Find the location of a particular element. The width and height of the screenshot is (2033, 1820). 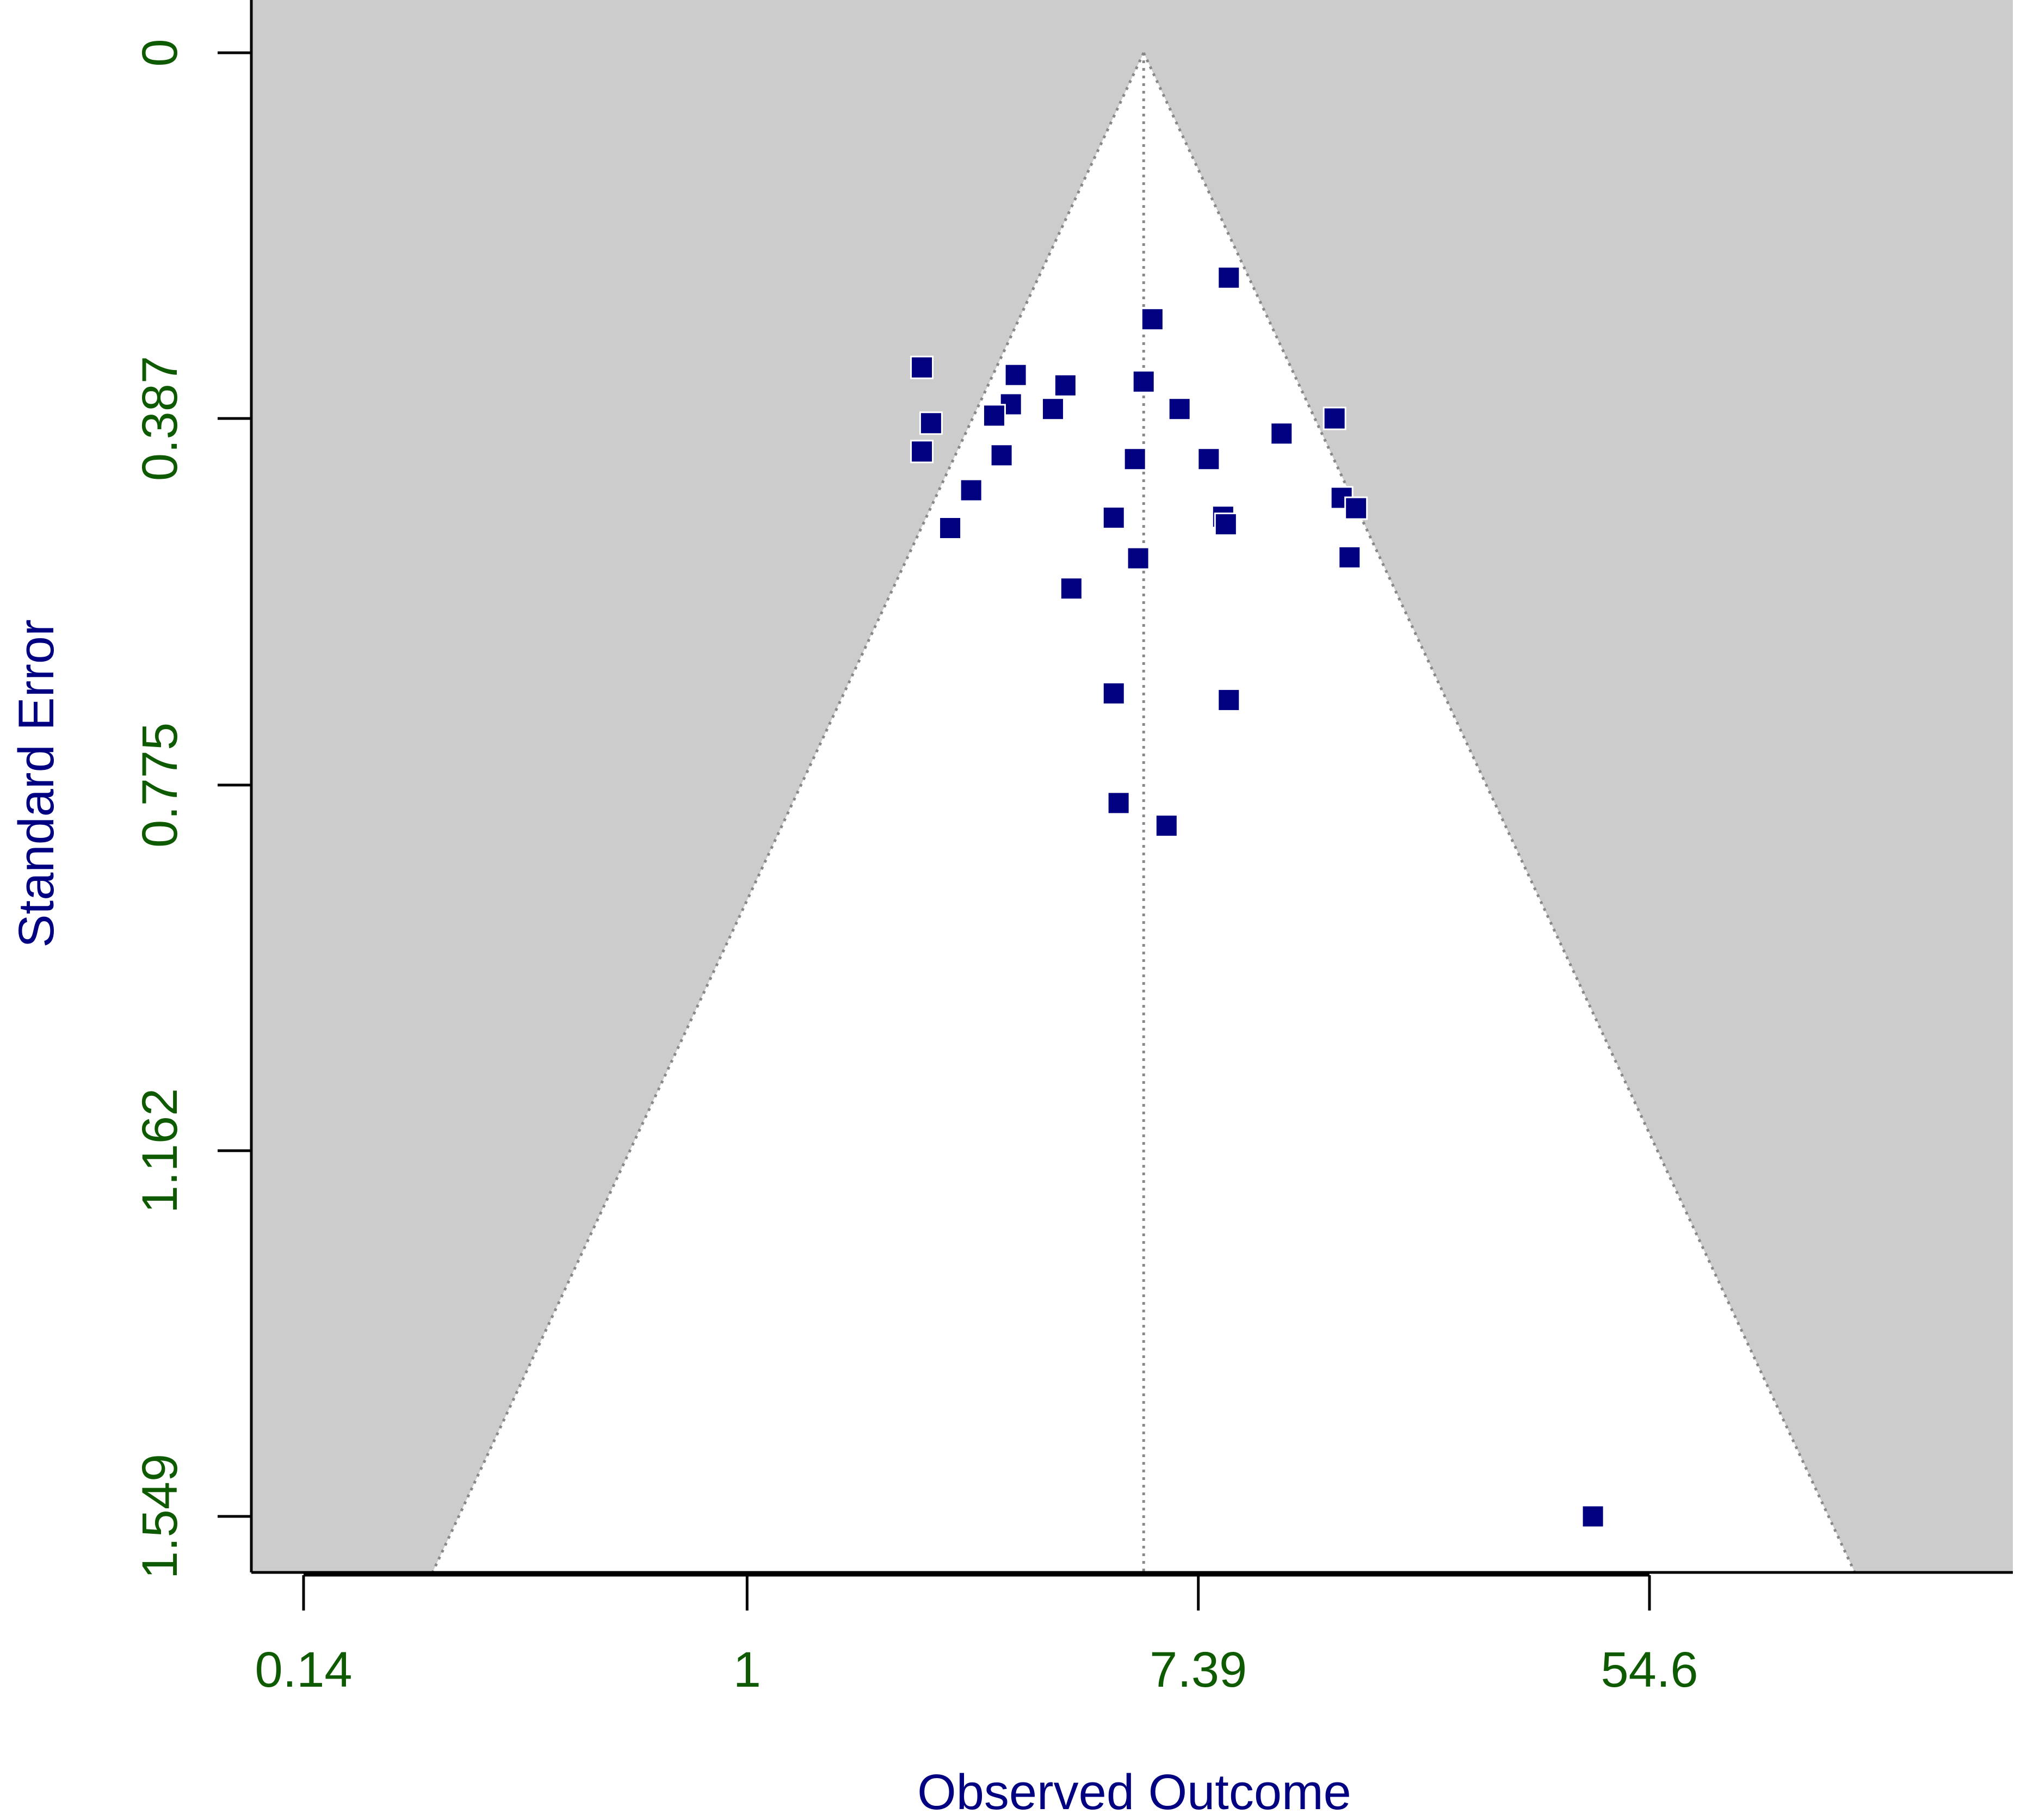

y-axis-title: Standard Error is located at coordinates (36, 783).